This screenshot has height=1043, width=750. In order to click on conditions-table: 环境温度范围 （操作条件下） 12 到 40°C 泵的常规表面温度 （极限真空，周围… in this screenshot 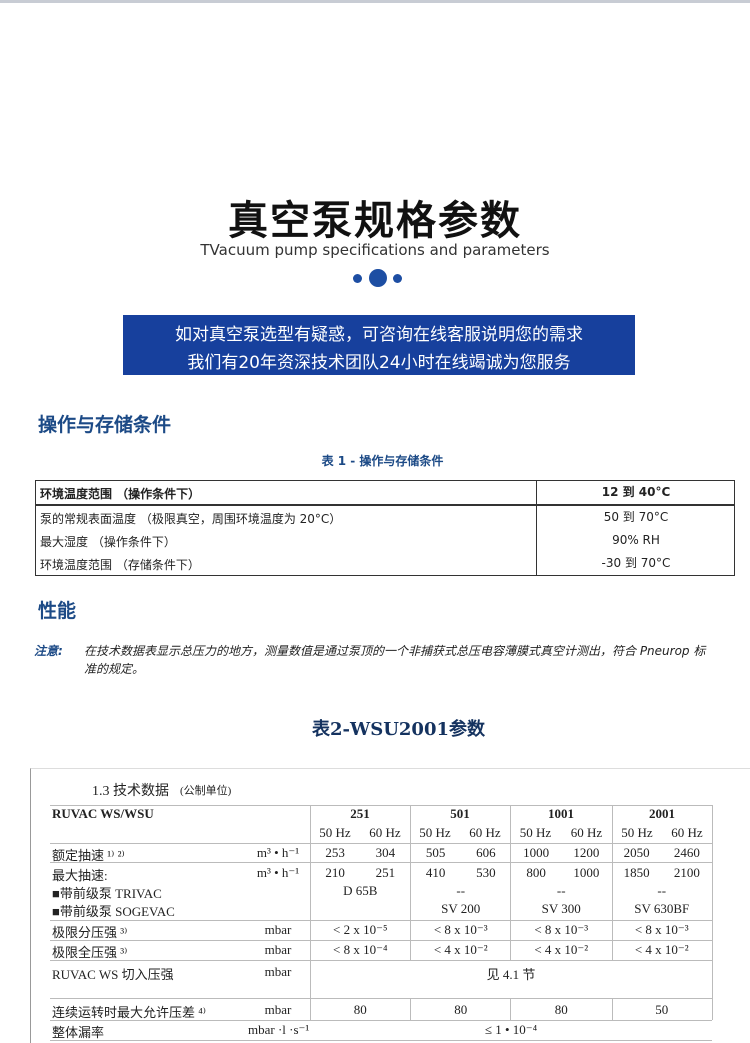, I will do `click(385, 528)`.